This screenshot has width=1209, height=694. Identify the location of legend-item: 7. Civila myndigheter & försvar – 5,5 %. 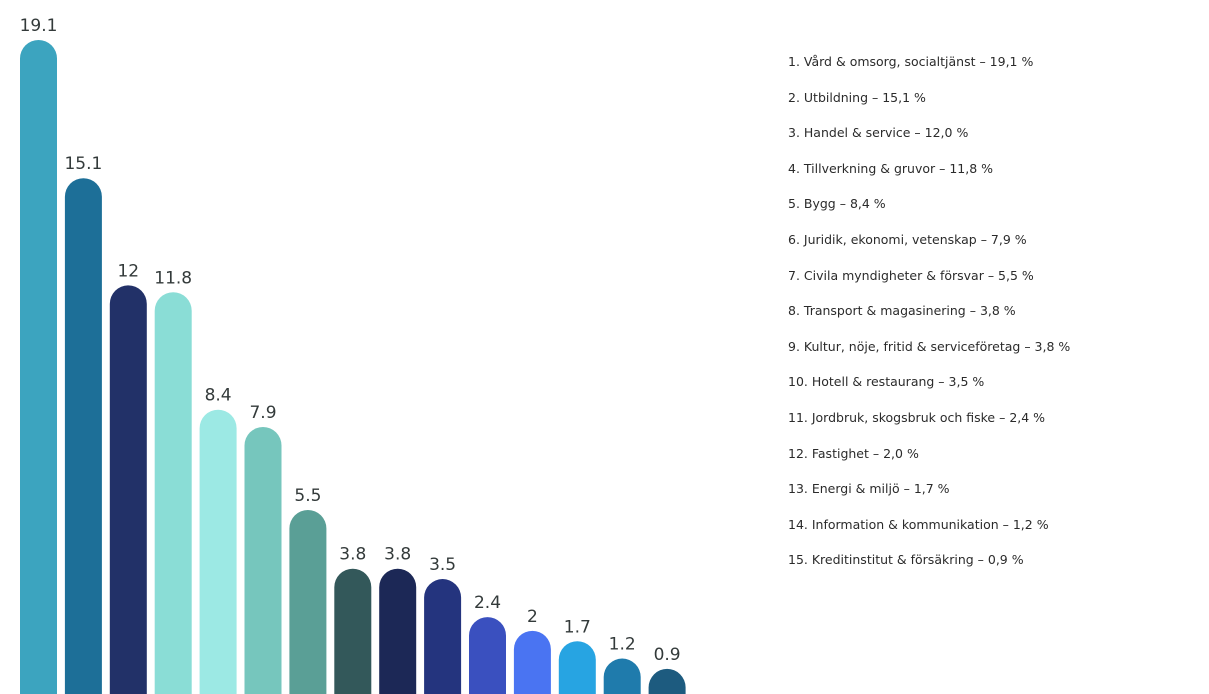
(911, 275).